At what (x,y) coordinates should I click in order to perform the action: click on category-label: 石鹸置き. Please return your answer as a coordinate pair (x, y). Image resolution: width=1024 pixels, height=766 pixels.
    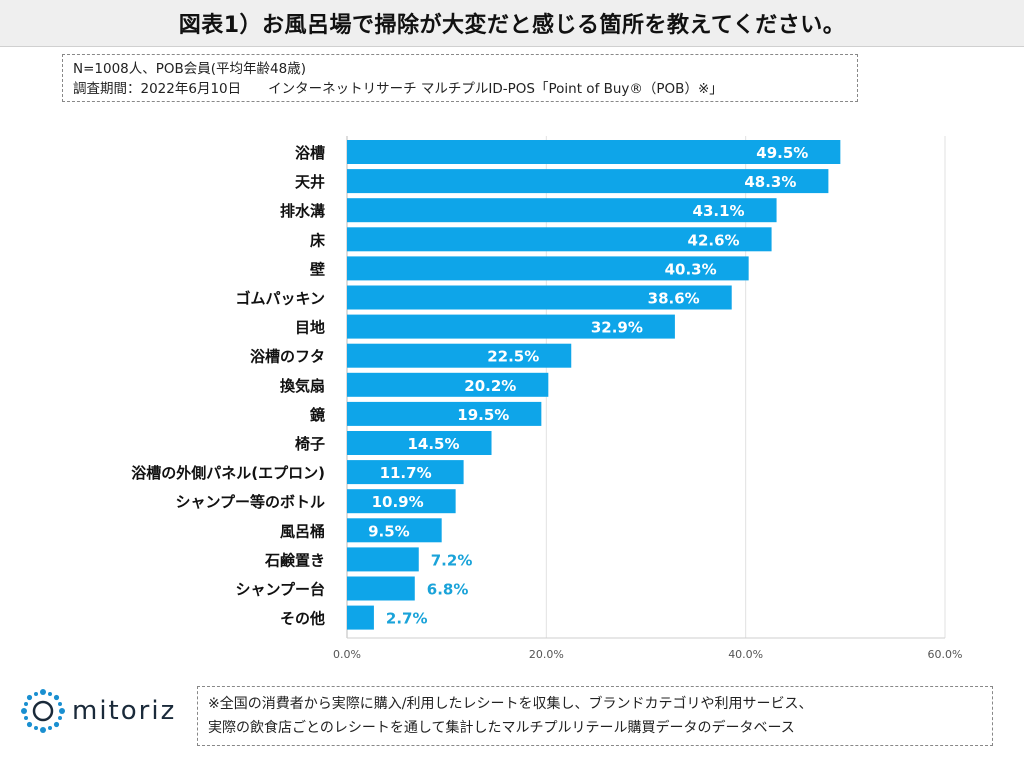
    Looking at the image, I should click on (294, 560).